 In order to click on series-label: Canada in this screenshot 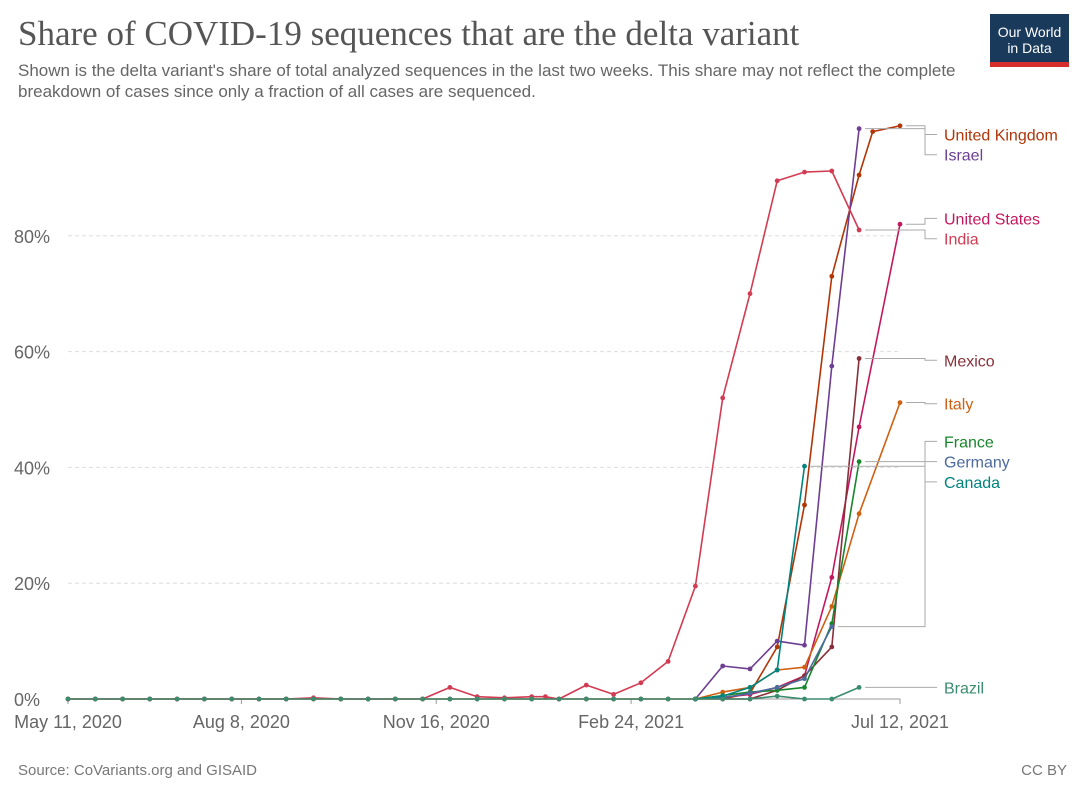, I will do `click(972, 483)`.